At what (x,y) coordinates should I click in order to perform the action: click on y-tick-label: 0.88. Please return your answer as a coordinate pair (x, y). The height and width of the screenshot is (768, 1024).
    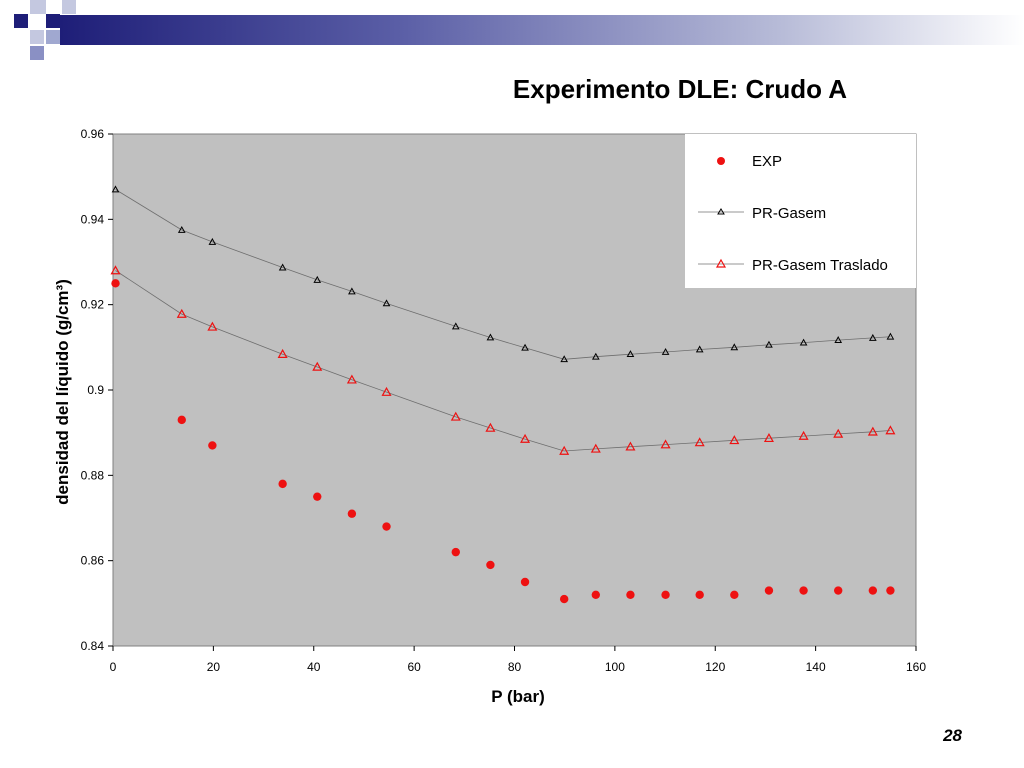
    Looking at the image, I should click on (93, 475).